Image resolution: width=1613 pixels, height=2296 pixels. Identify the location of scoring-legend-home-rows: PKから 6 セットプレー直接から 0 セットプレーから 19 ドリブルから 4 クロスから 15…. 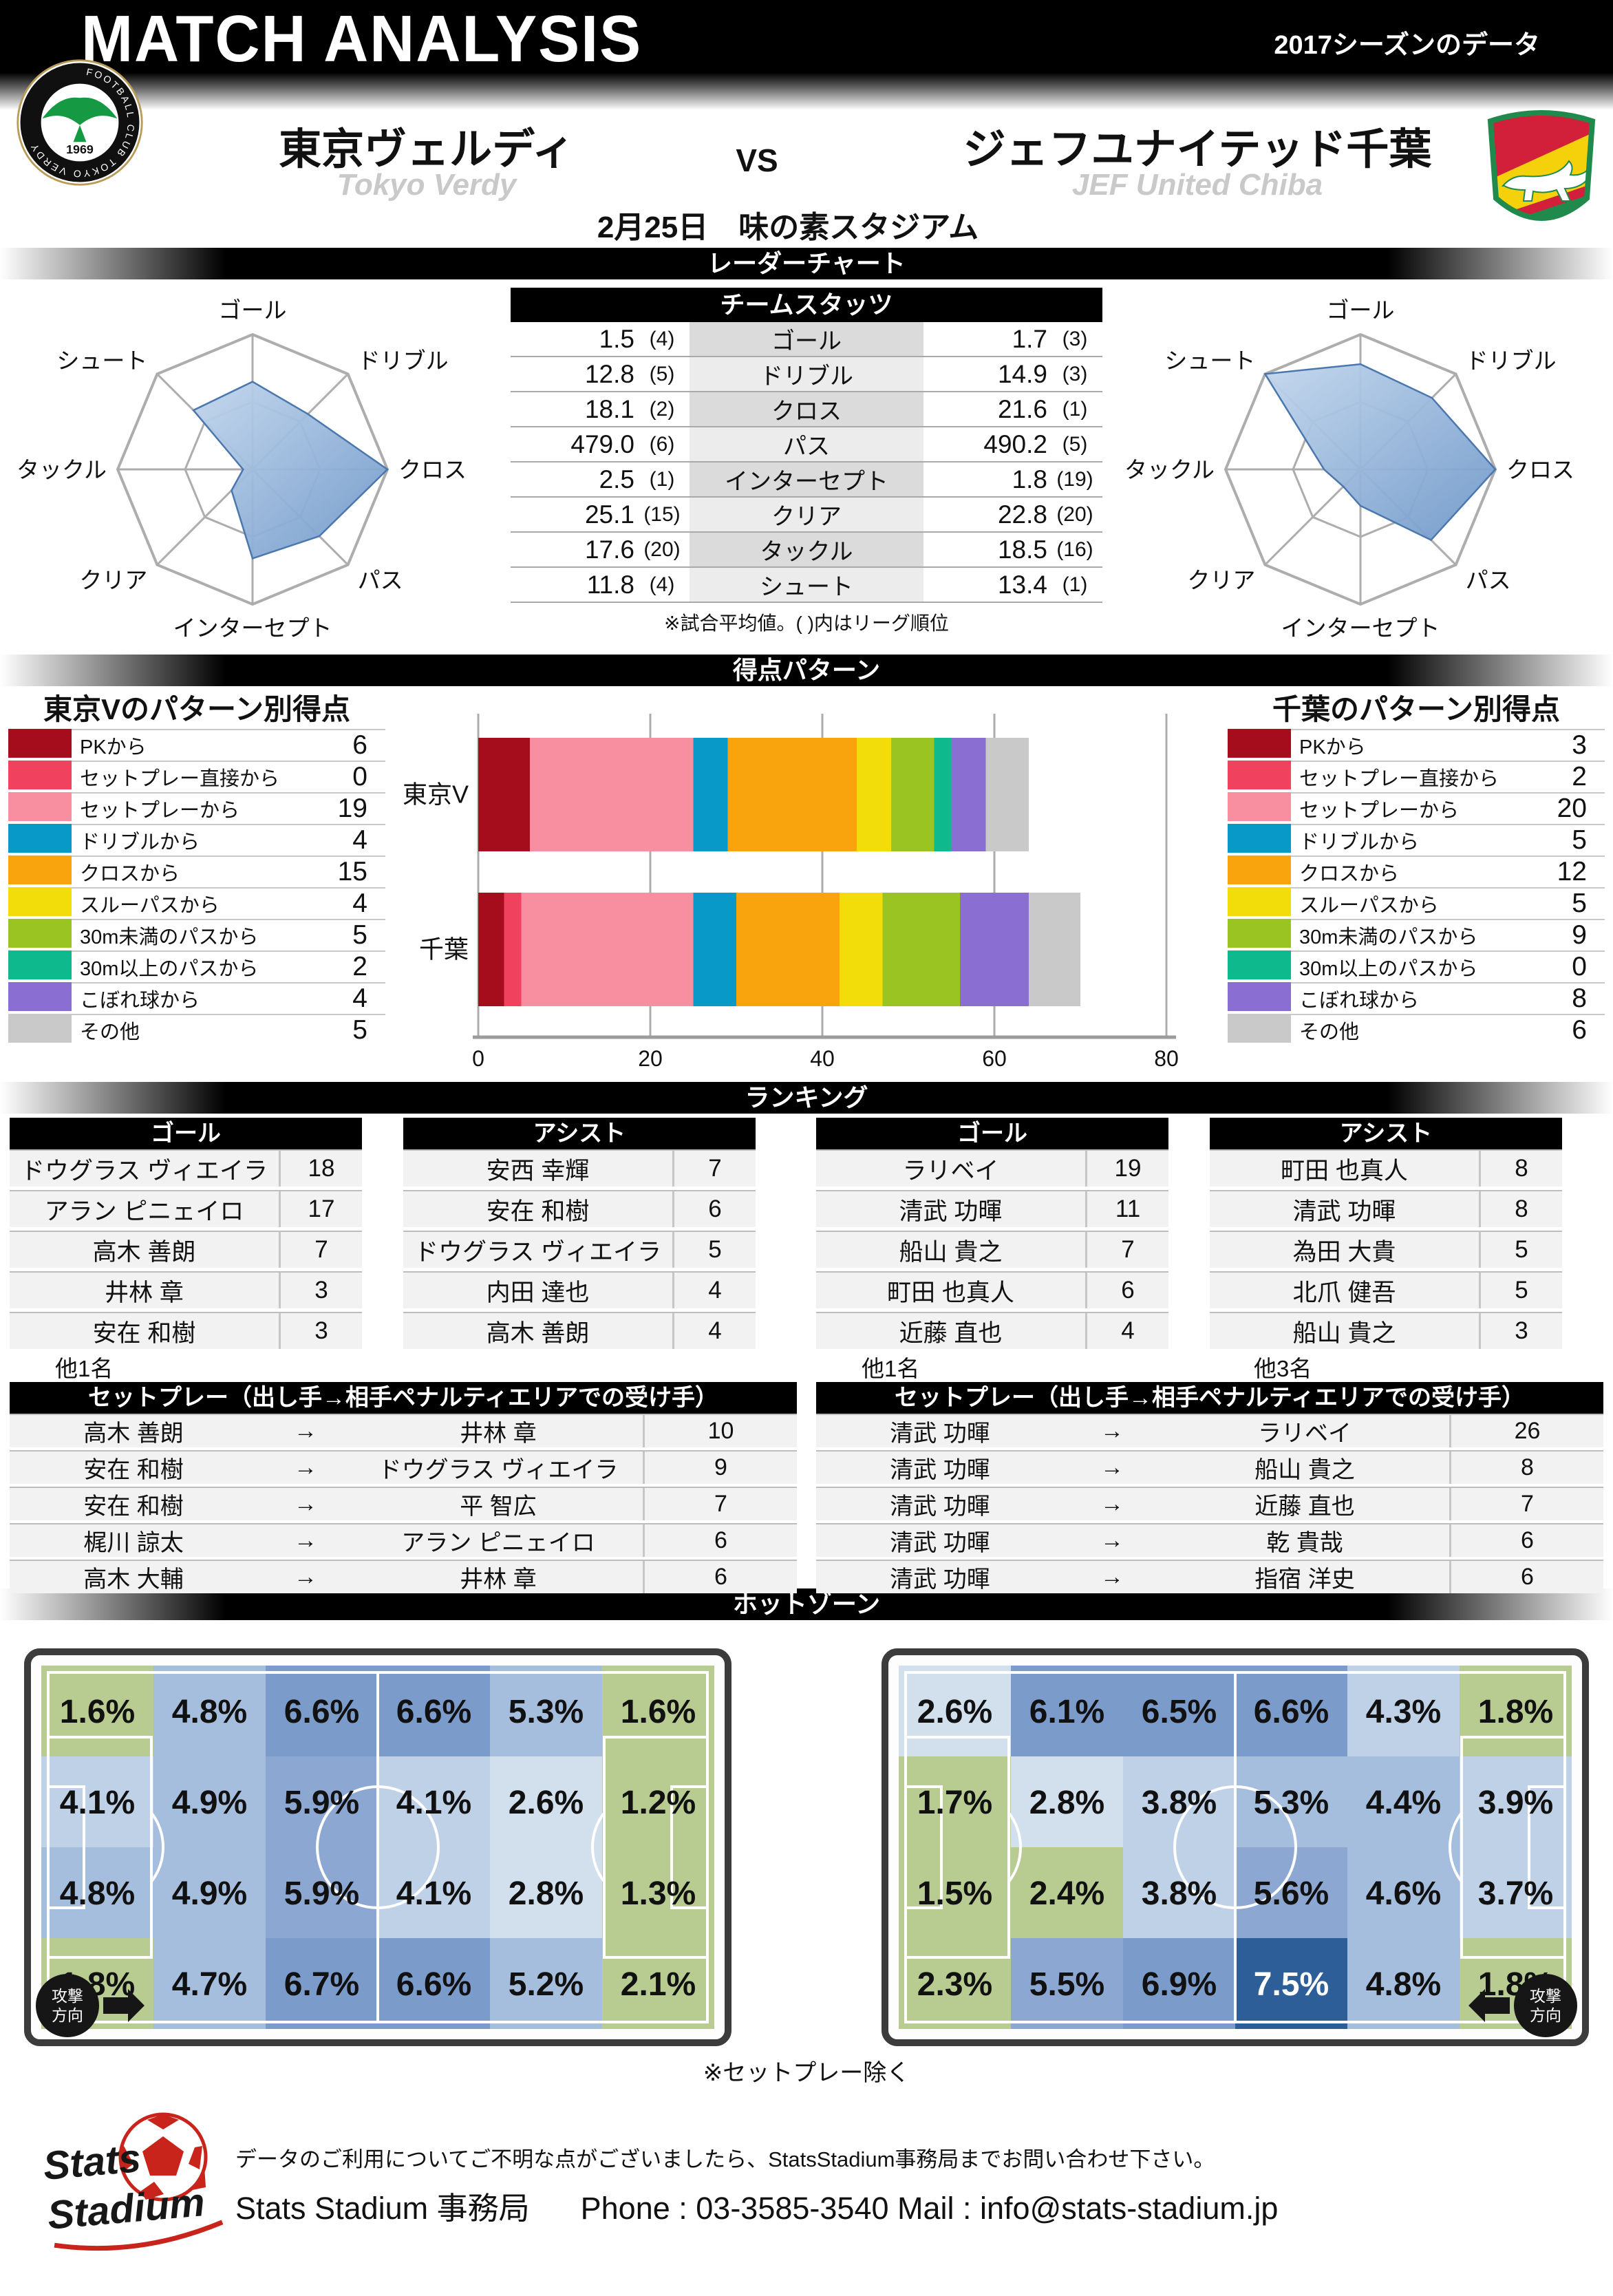
(196, 887).